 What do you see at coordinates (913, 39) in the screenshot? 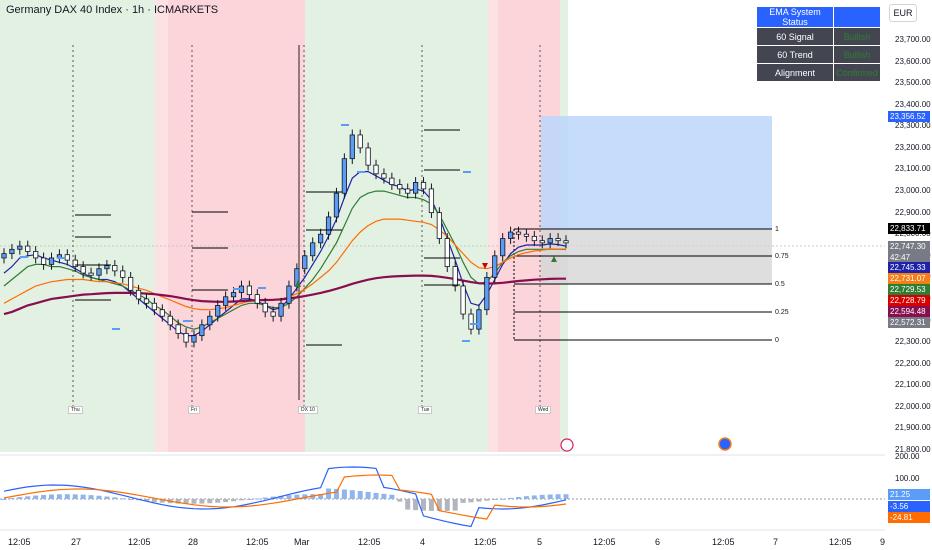
I see `price-axis-label: 23,700.00` at bounding box center [913, 39].